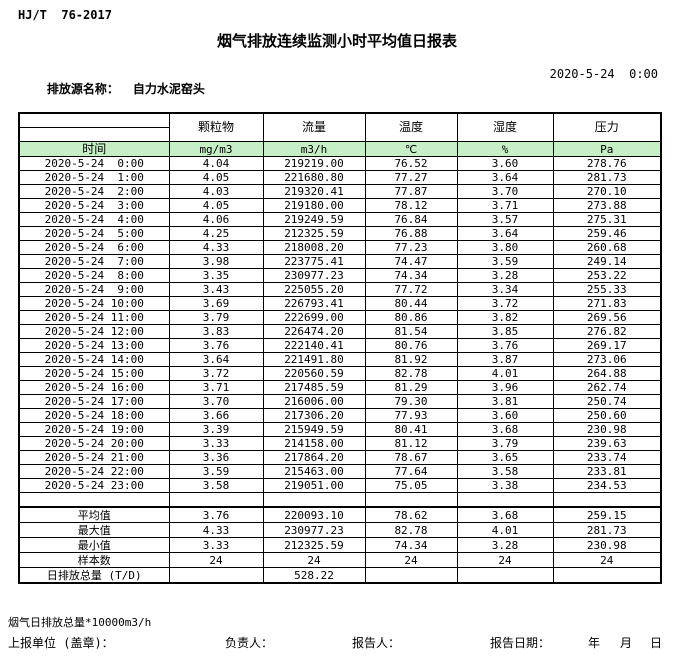 This screenshot has height=657, width=674. What do you see at coordinates (216, 545) in the screenshot?
I see `summary-value-cell: 3.33` at bounding box center [216, 545].